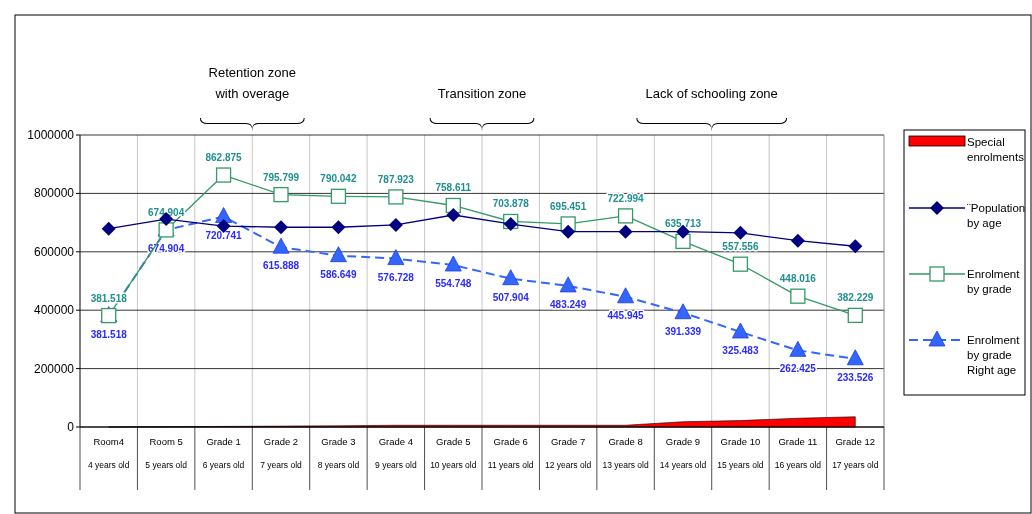  What do you see at coordinates (54, 251) in the screenshot?
I see `y-tick-label: 600000` at bounding box center [54, 251].